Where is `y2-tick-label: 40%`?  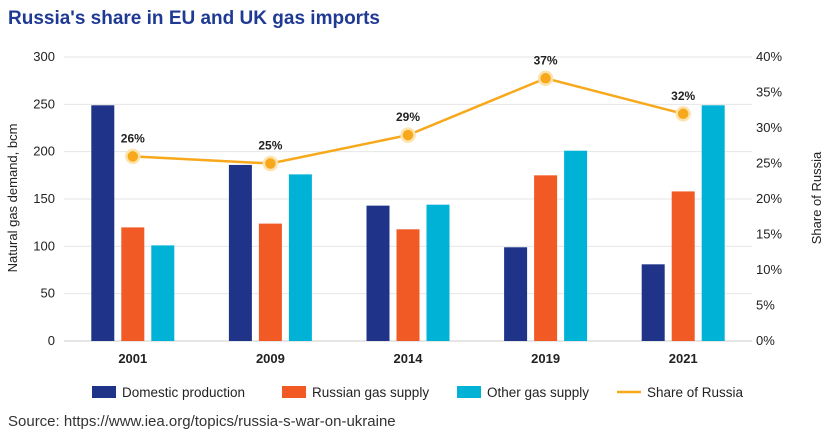 y2-tick-label: 40% is located at coordinates (769, 56).